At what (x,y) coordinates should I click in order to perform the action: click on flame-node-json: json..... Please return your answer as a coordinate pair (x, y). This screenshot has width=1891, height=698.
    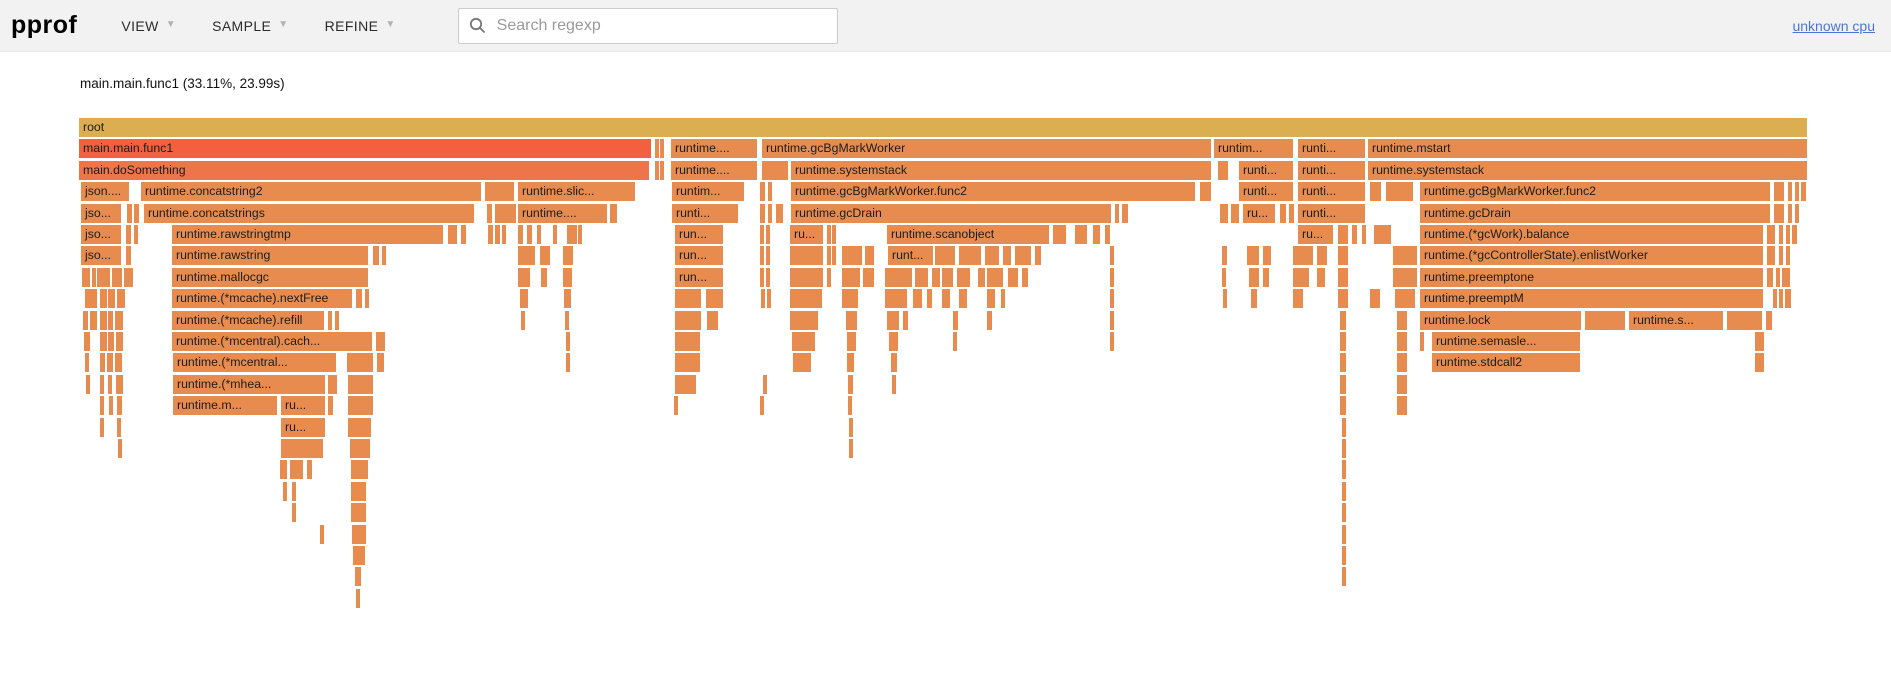
    Looking at the image, I should click on (105, 192).